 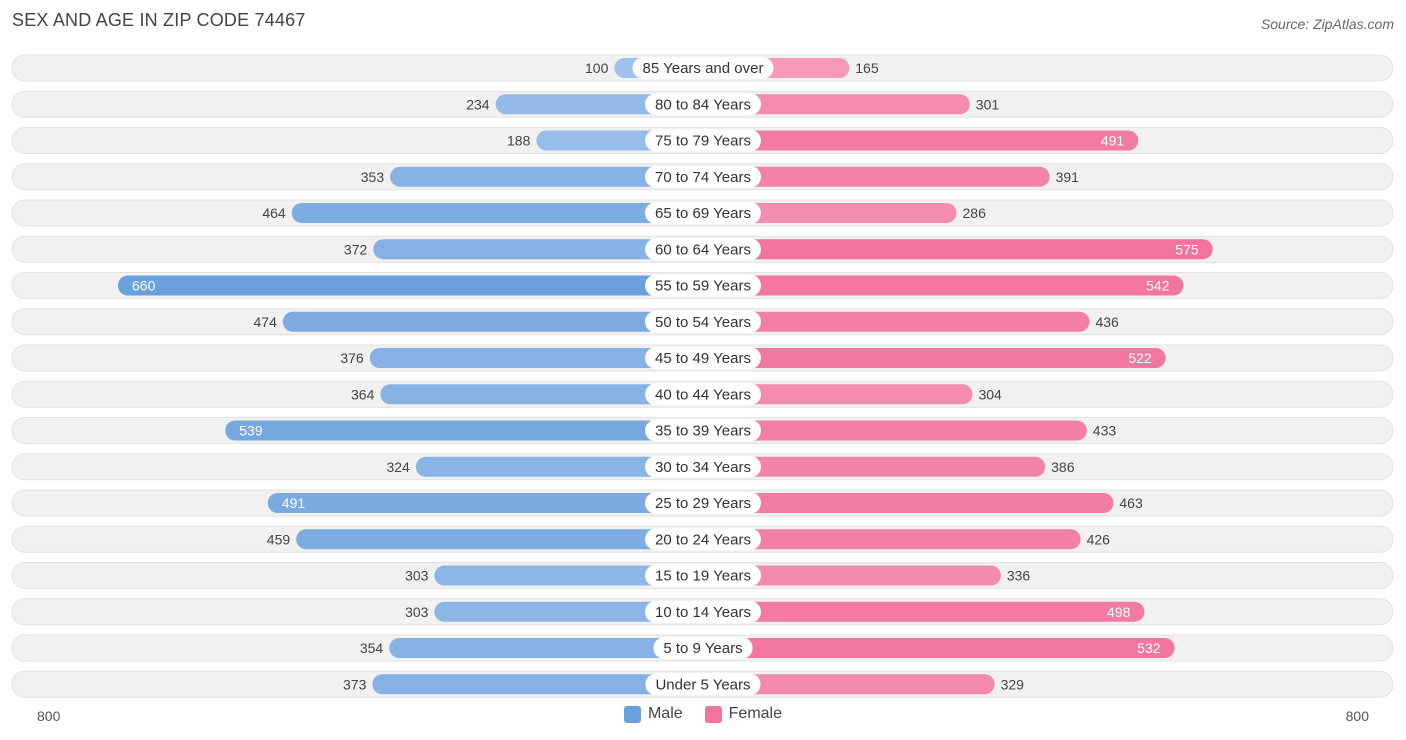 I want to click on female-value-label: 301, so click(x=988, y=104).